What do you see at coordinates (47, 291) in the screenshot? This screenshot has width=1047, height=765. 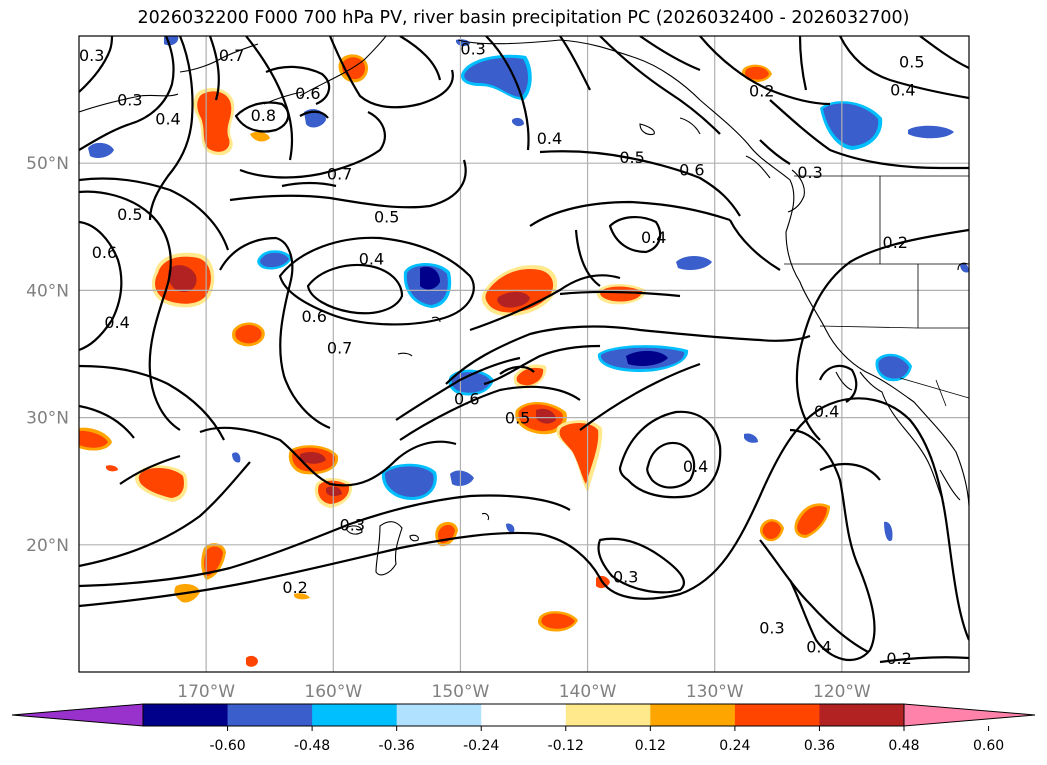 I see `latitude-label: 40°N` at bounding box center [47, 291].